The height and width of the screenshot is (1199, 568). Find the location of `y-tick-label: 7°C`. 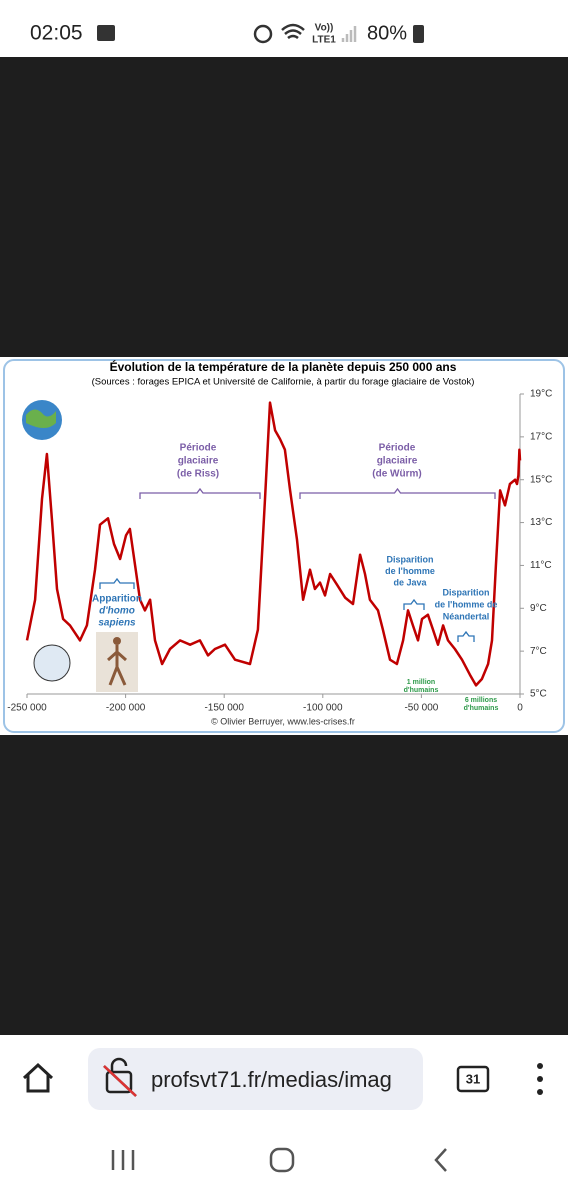

y-tick-label: 7°C is located at coordinates (538, 651).